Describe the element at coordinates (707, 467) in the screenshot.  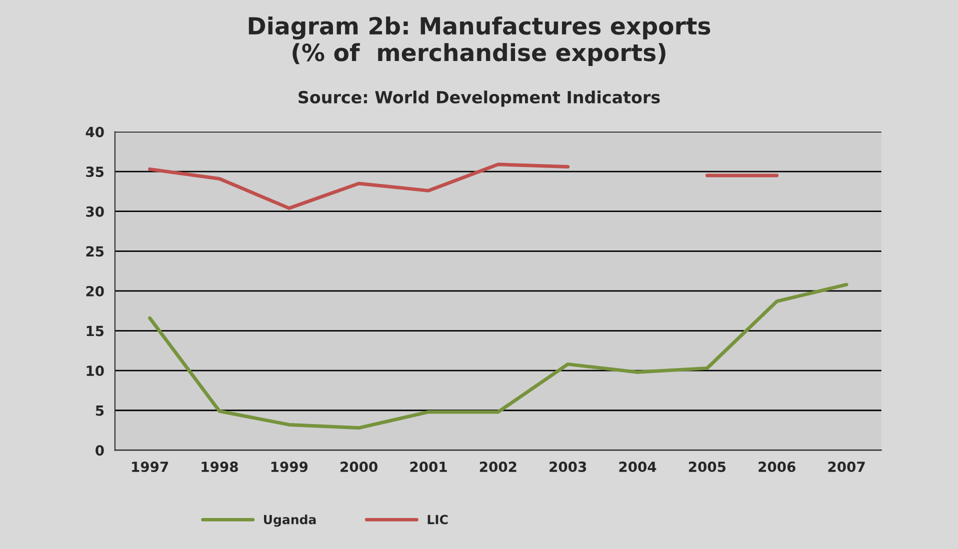
I see `x-tick-label: 2005` at that location.